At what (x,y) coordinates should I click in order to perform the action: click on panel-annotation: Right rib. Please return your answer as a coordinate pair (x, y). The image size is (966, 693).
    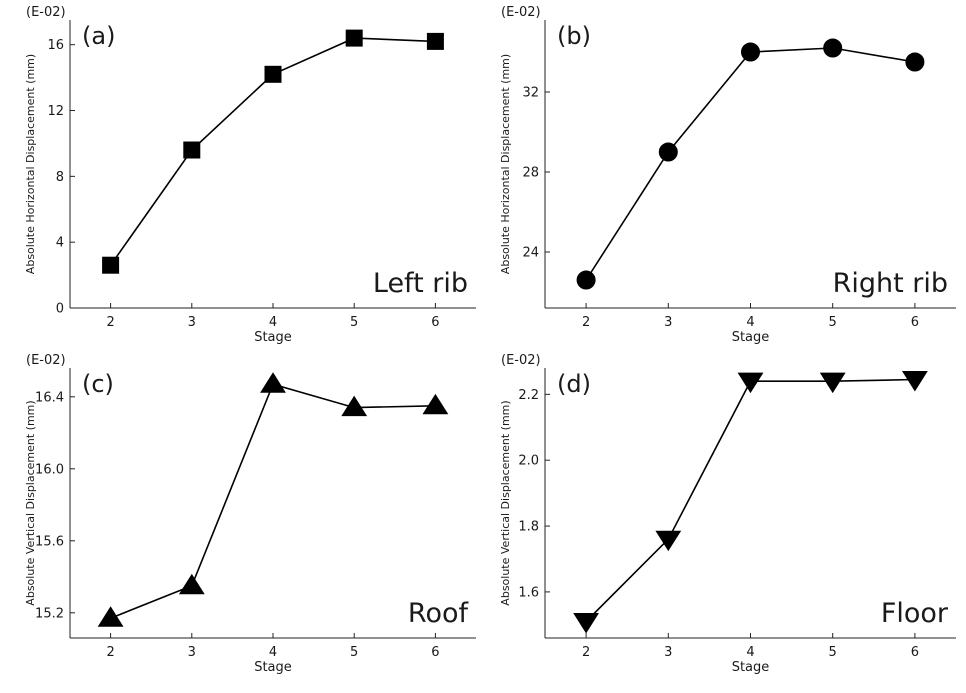
    Looking at the image, I should click on (890, 283).